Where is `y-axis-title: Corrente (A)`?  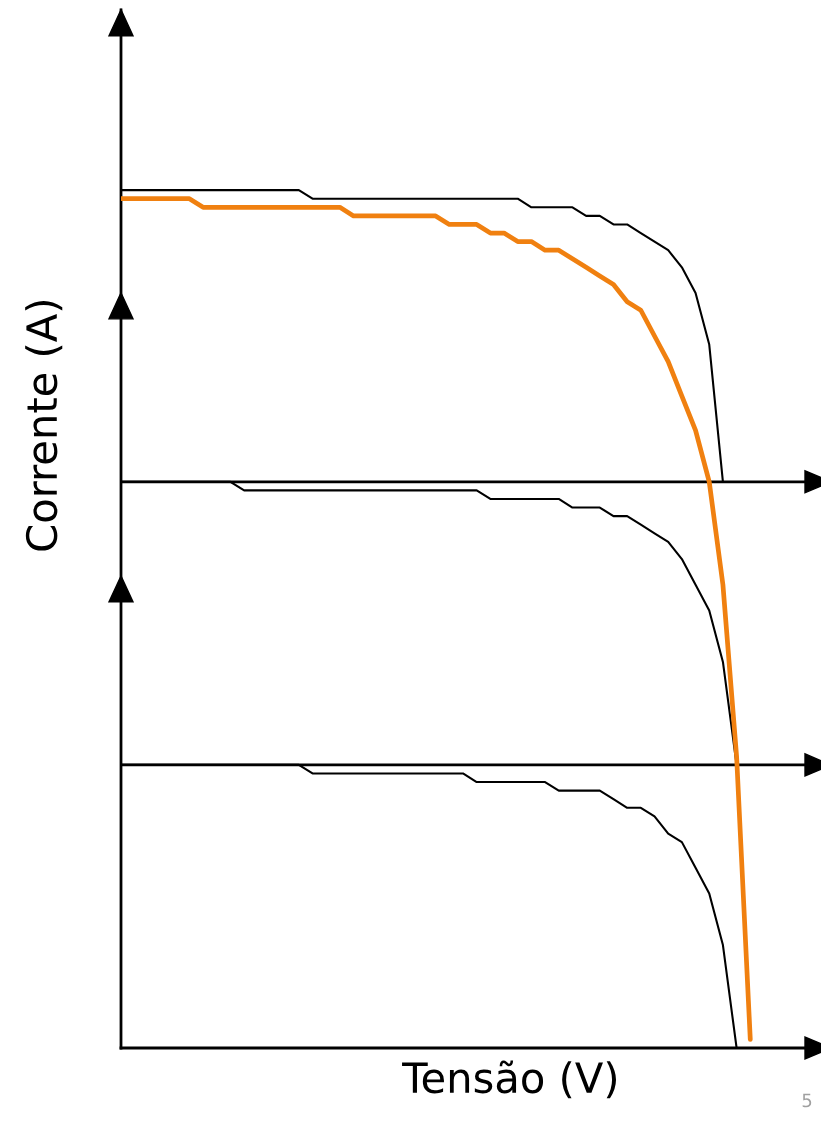 y-axis-title: Corrente (A) is located at coordinates (44, 426).